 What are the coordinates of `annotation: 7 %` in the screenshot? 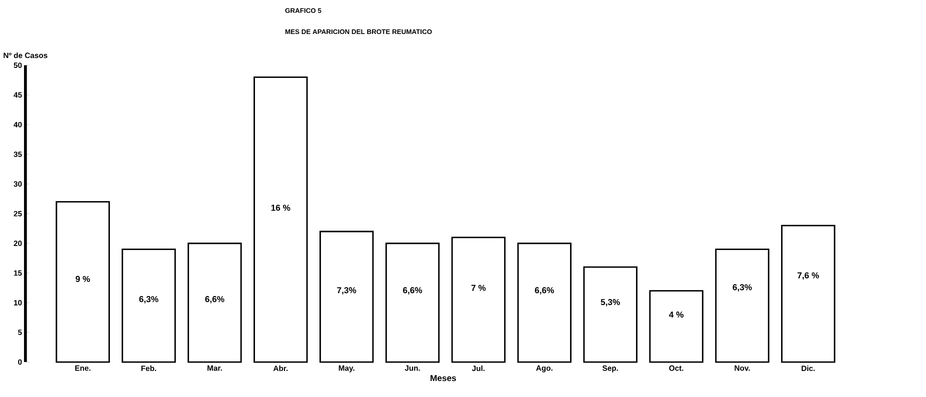 It's located at (478, 288).